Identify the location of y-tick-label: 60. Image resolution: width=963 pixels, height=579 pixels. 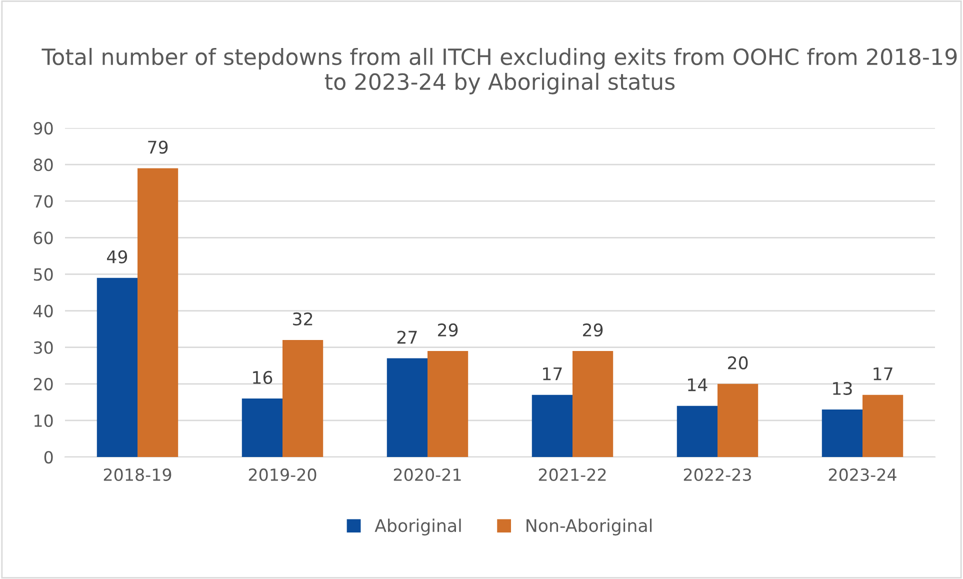
(43, 238).